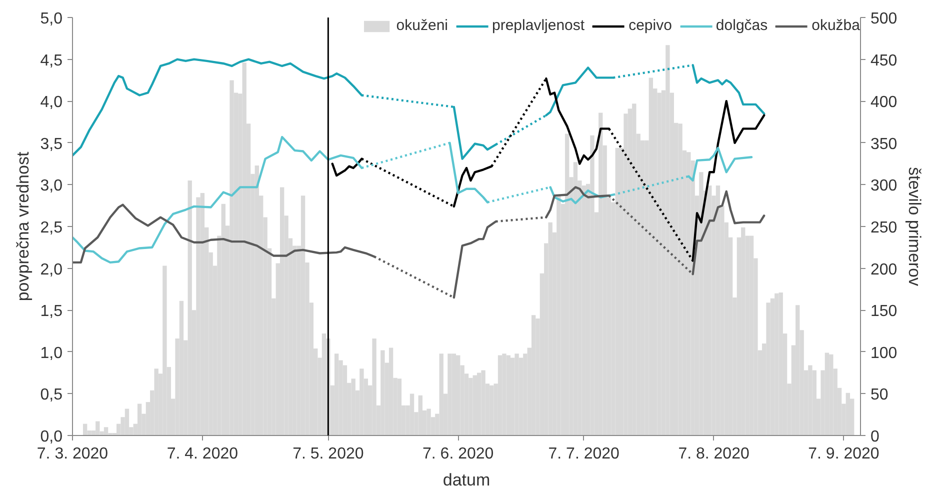 The image size is (933, 496). Describe the element at coordinates (51, 395) in the screenshot. I see `y-tick-label: 0,5` at that location.